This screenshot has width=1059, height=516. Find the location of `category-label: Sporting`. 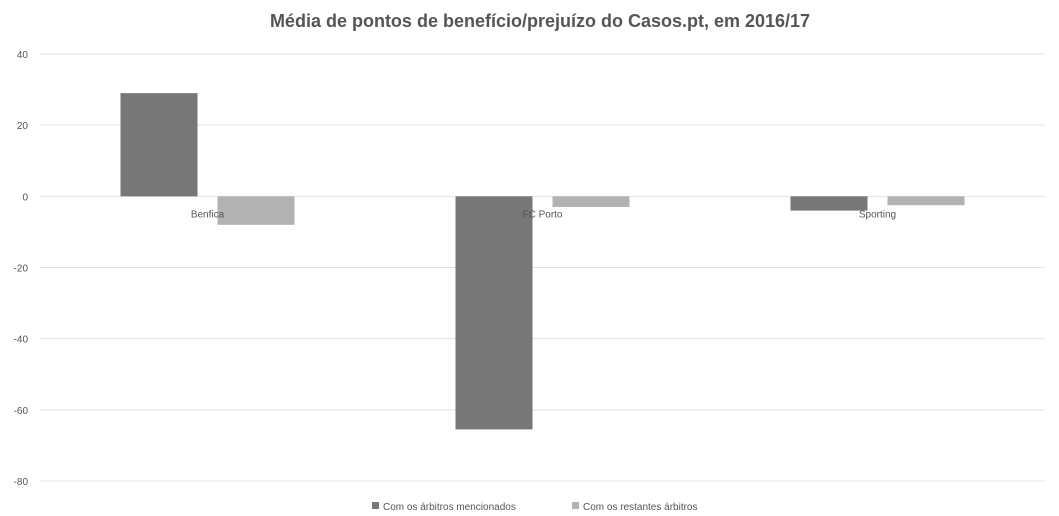

category-label: Sporting is located at coordinates (877, 214).